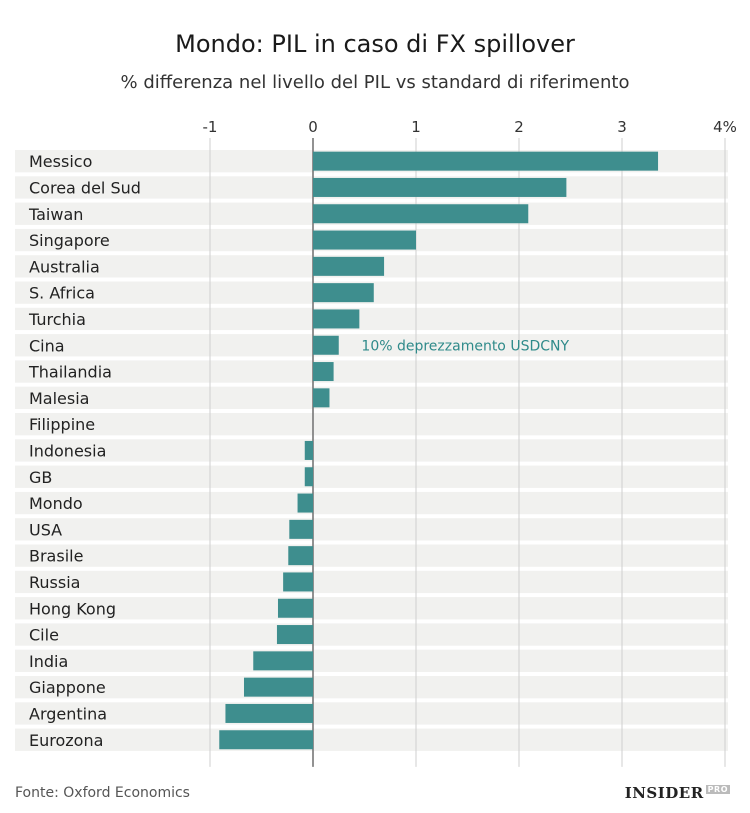 The width and height of the screenshot is (750, 813). I want to click on category-label: Taiwan, so click(55, 214).